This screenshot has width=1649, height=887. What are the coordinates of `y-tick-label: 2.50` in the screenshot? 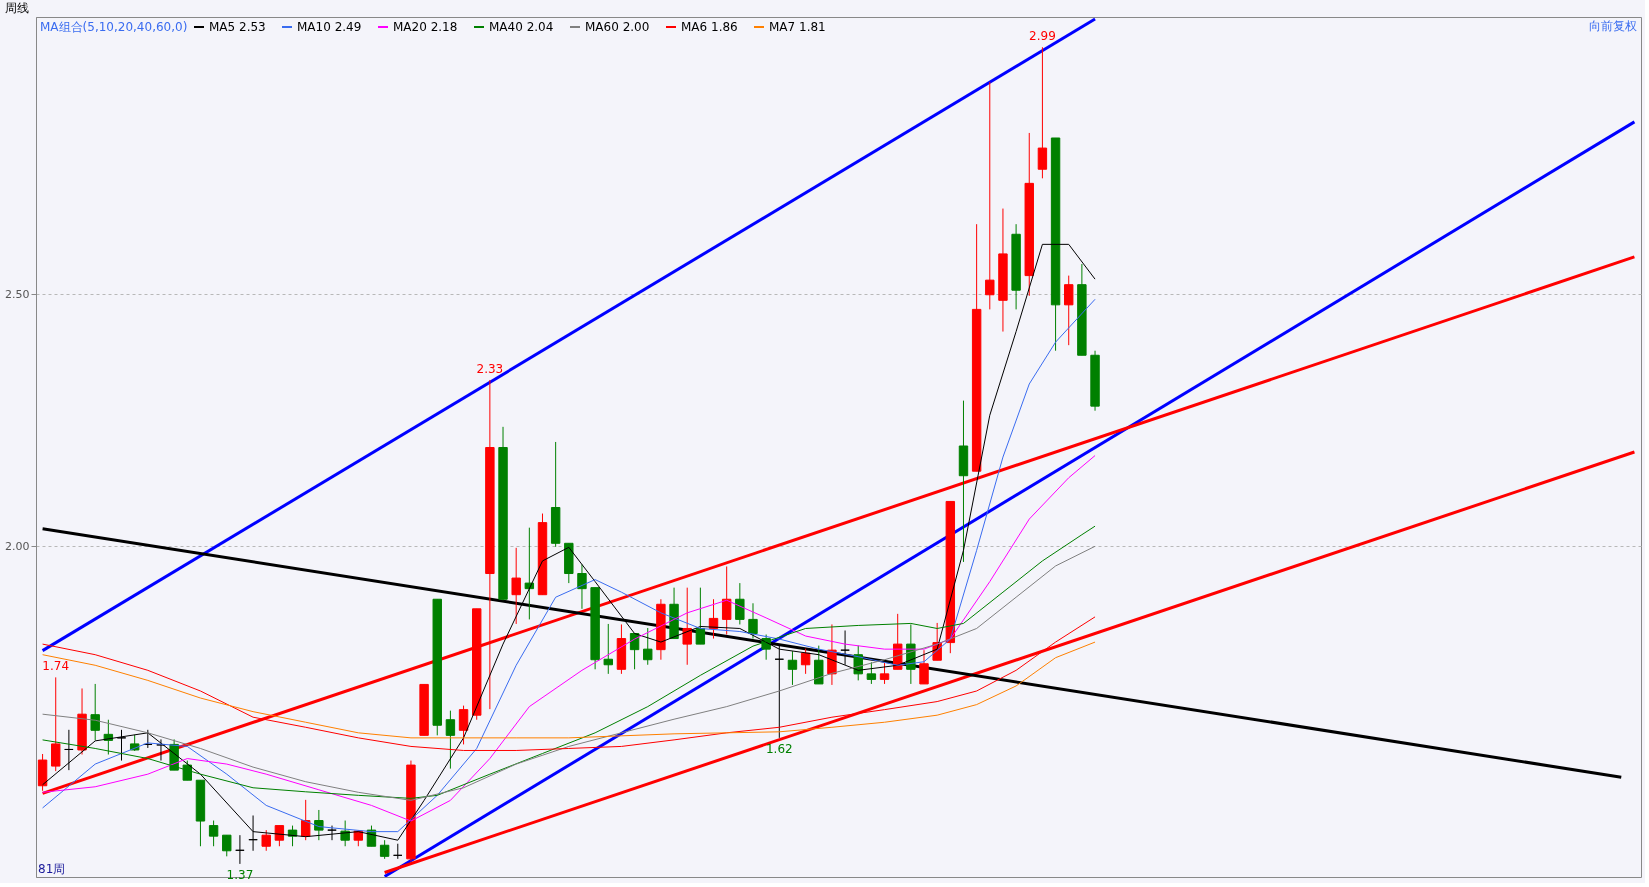 It's located at (17, 294).